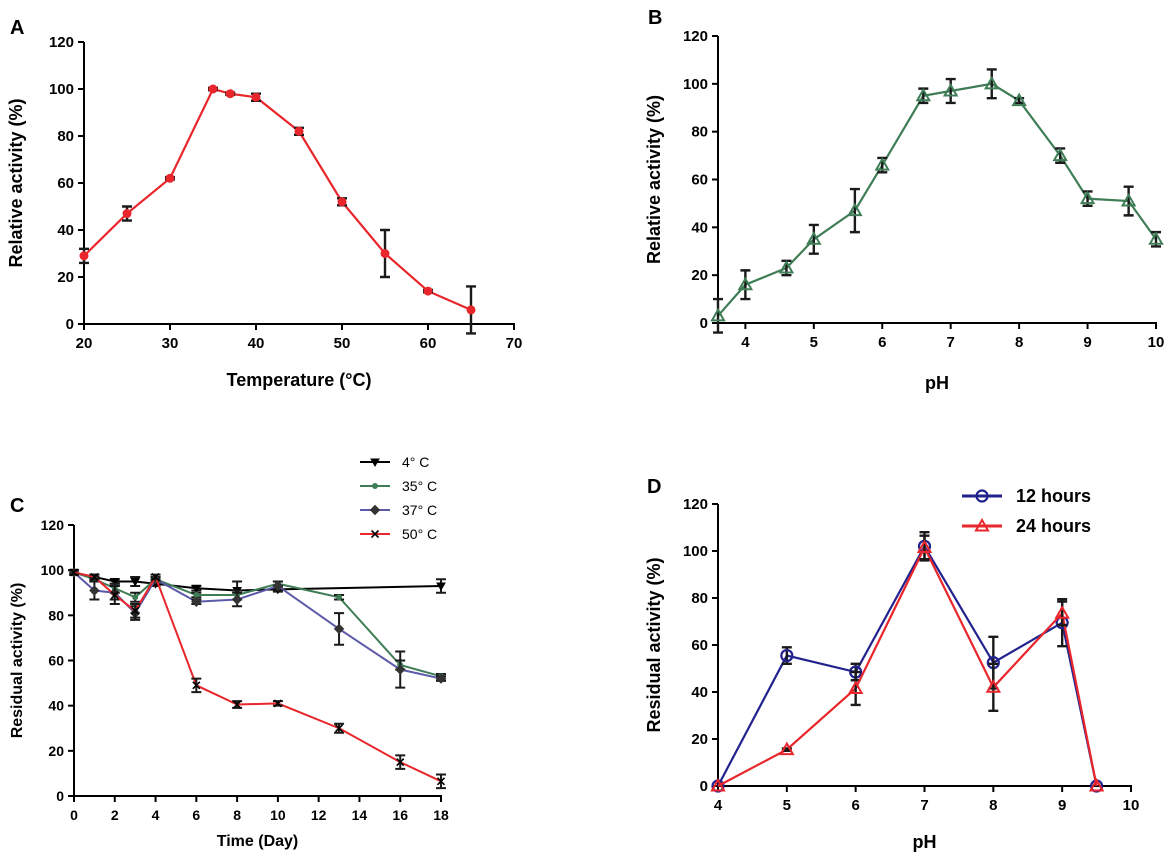  I want to click on x-tick-label: 7, so click(924, 805).